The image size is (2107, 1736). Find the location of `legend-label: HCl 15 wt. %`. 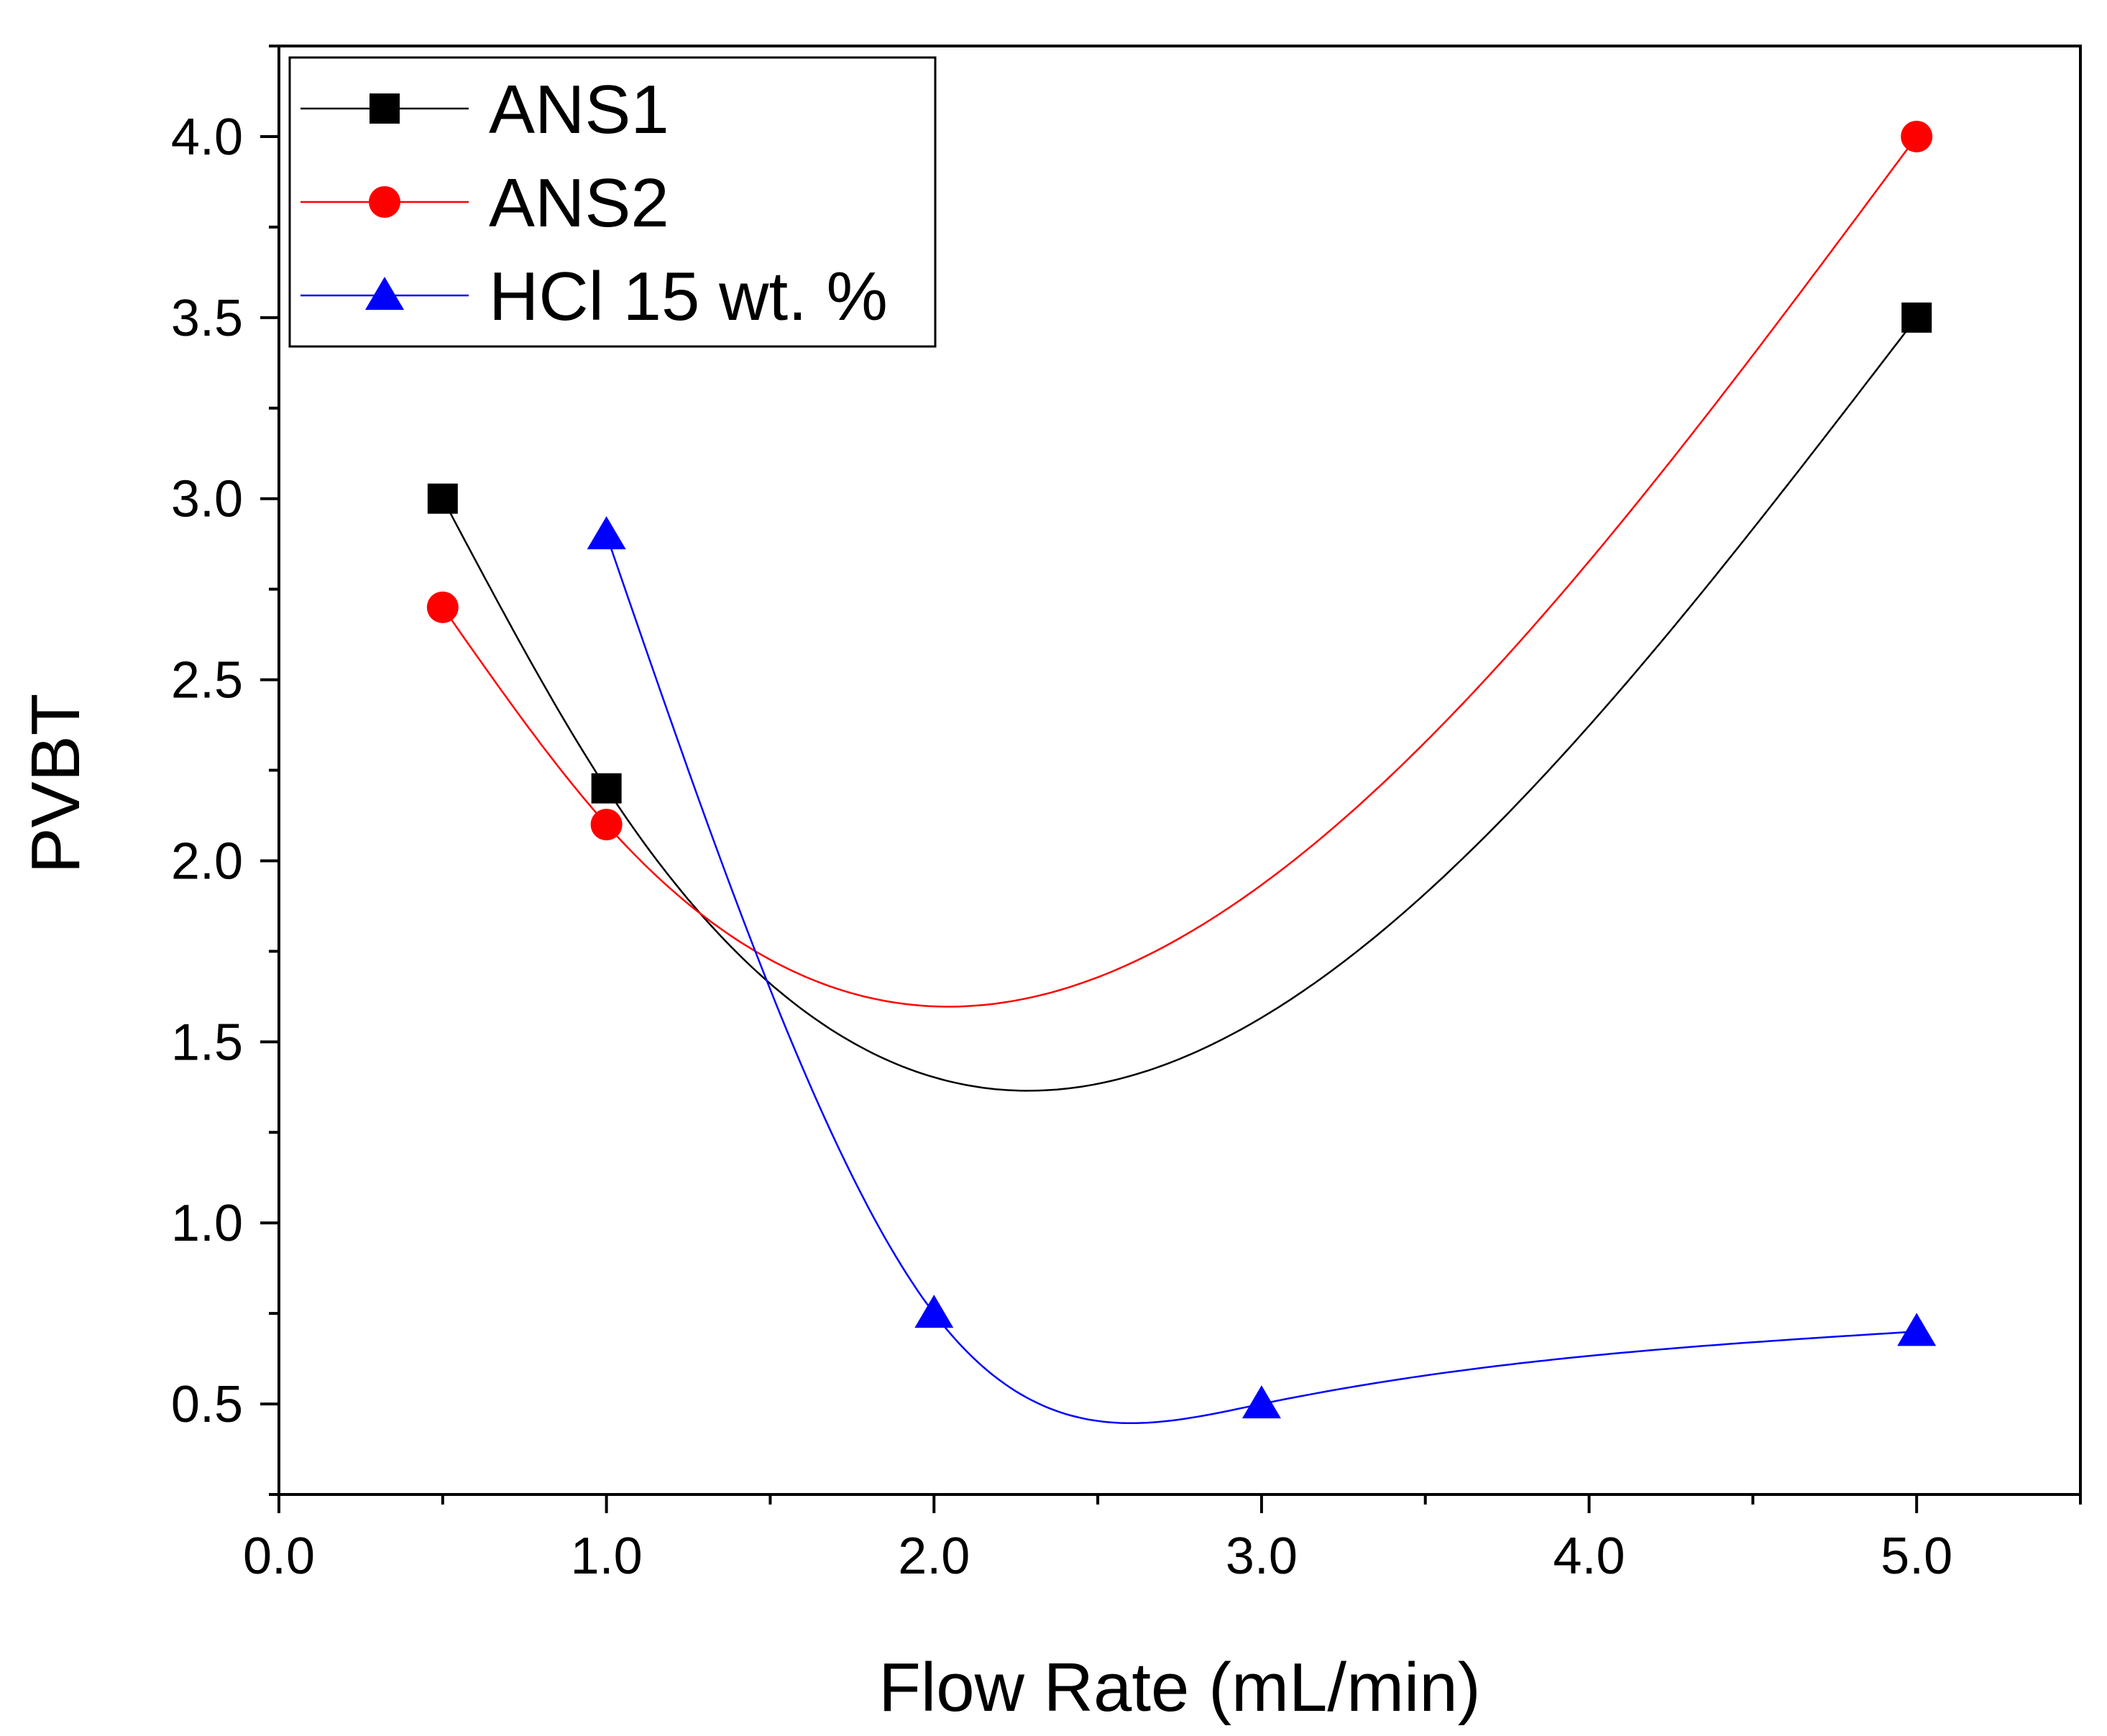

legend-label: HCl 15 wt. % is located at coordinates (688, 296).